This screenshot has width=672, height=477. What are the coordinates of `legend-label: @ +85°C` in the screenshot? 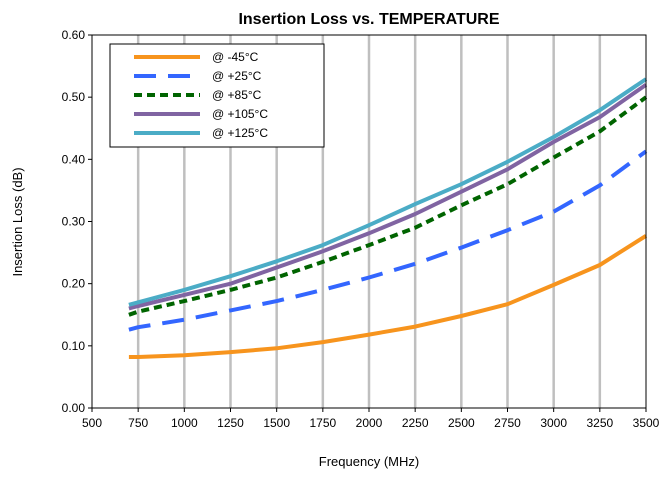 It's located at (237, 95).